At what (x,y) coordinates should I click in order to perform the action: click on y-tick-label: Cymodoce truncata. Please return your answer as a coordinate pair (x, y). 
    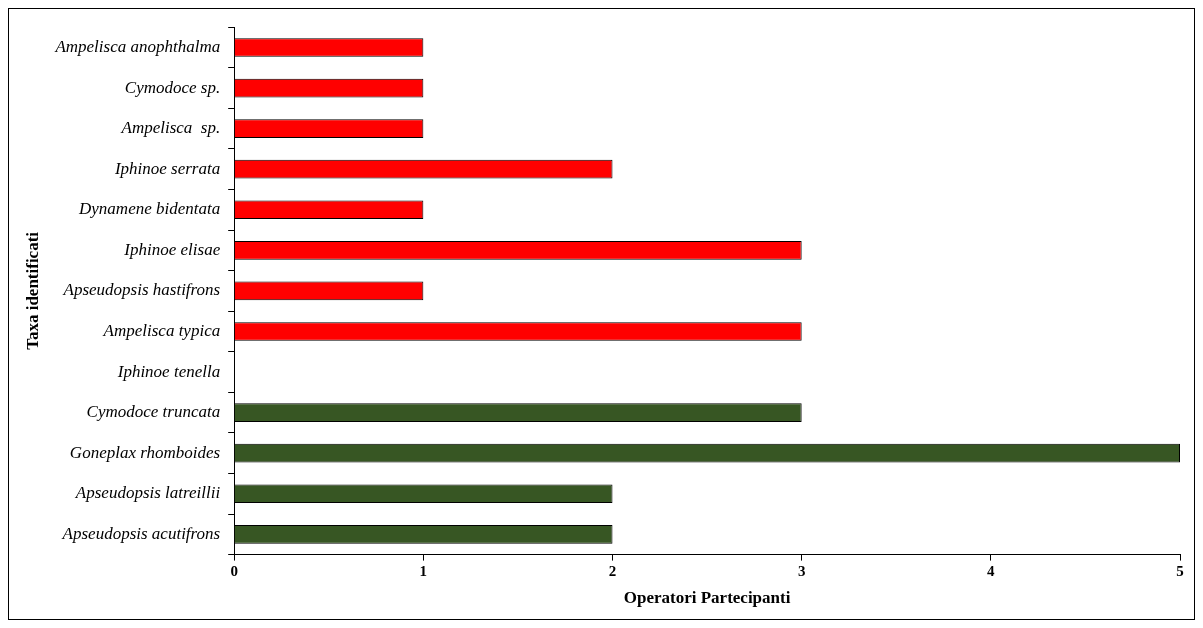
    Looking at the image, I should click on (153, 412).